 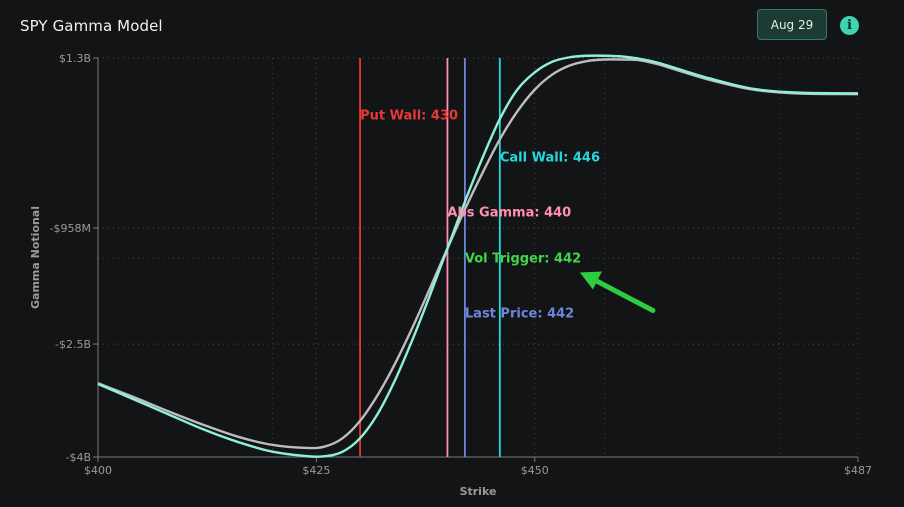 I want to click on annotation-arrow-head, so click(x=590, y=280).